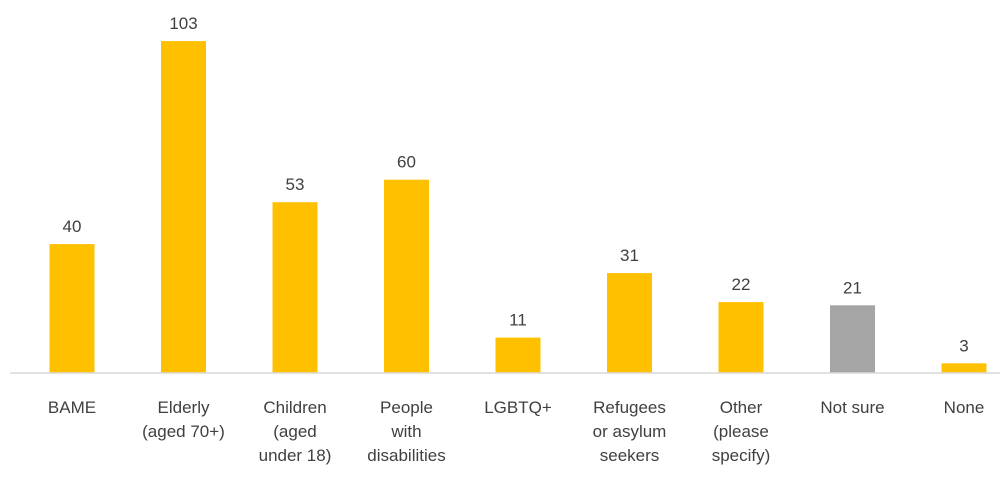 This screenshot has height=478, width=1005. Describe the element at coordinates (183, 23) in the screenshot. I see `value-label-1: 103` at that location.